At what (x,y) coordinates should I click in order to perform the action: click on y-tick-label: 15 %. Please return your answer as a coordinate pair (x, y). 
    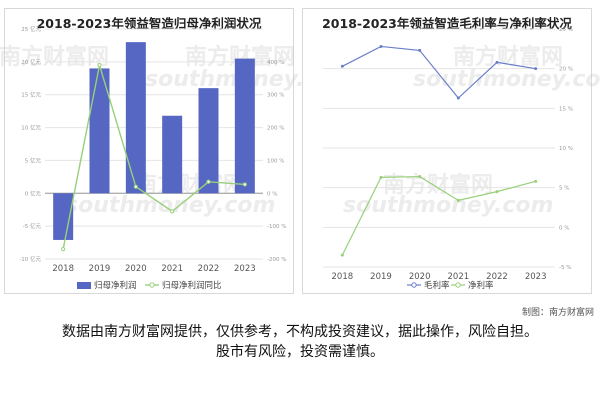
    Looking at the image, I should click on (566, 109).